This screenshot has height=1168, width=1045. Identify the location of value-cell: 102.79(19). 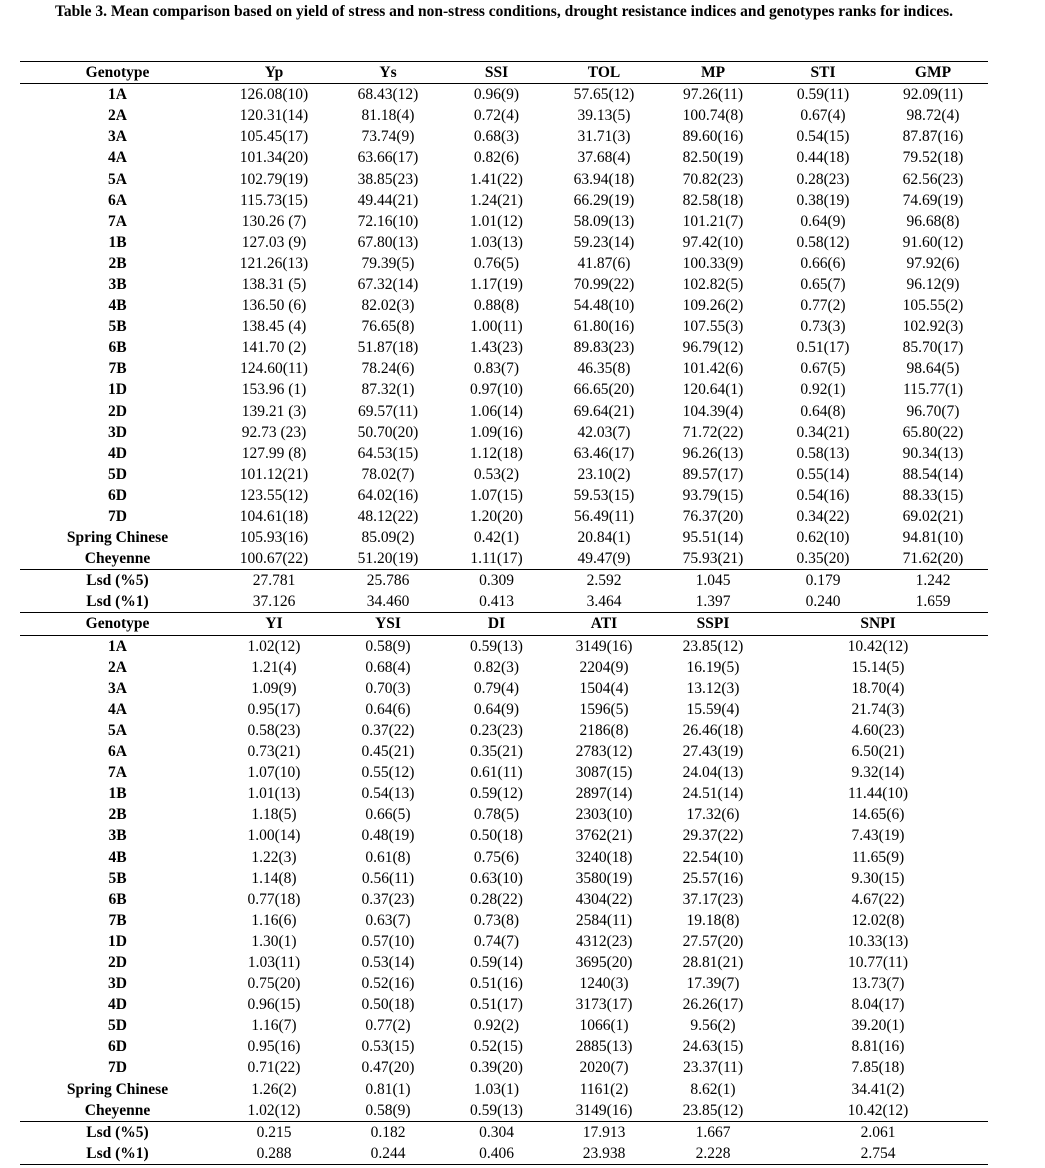
(274, 179).